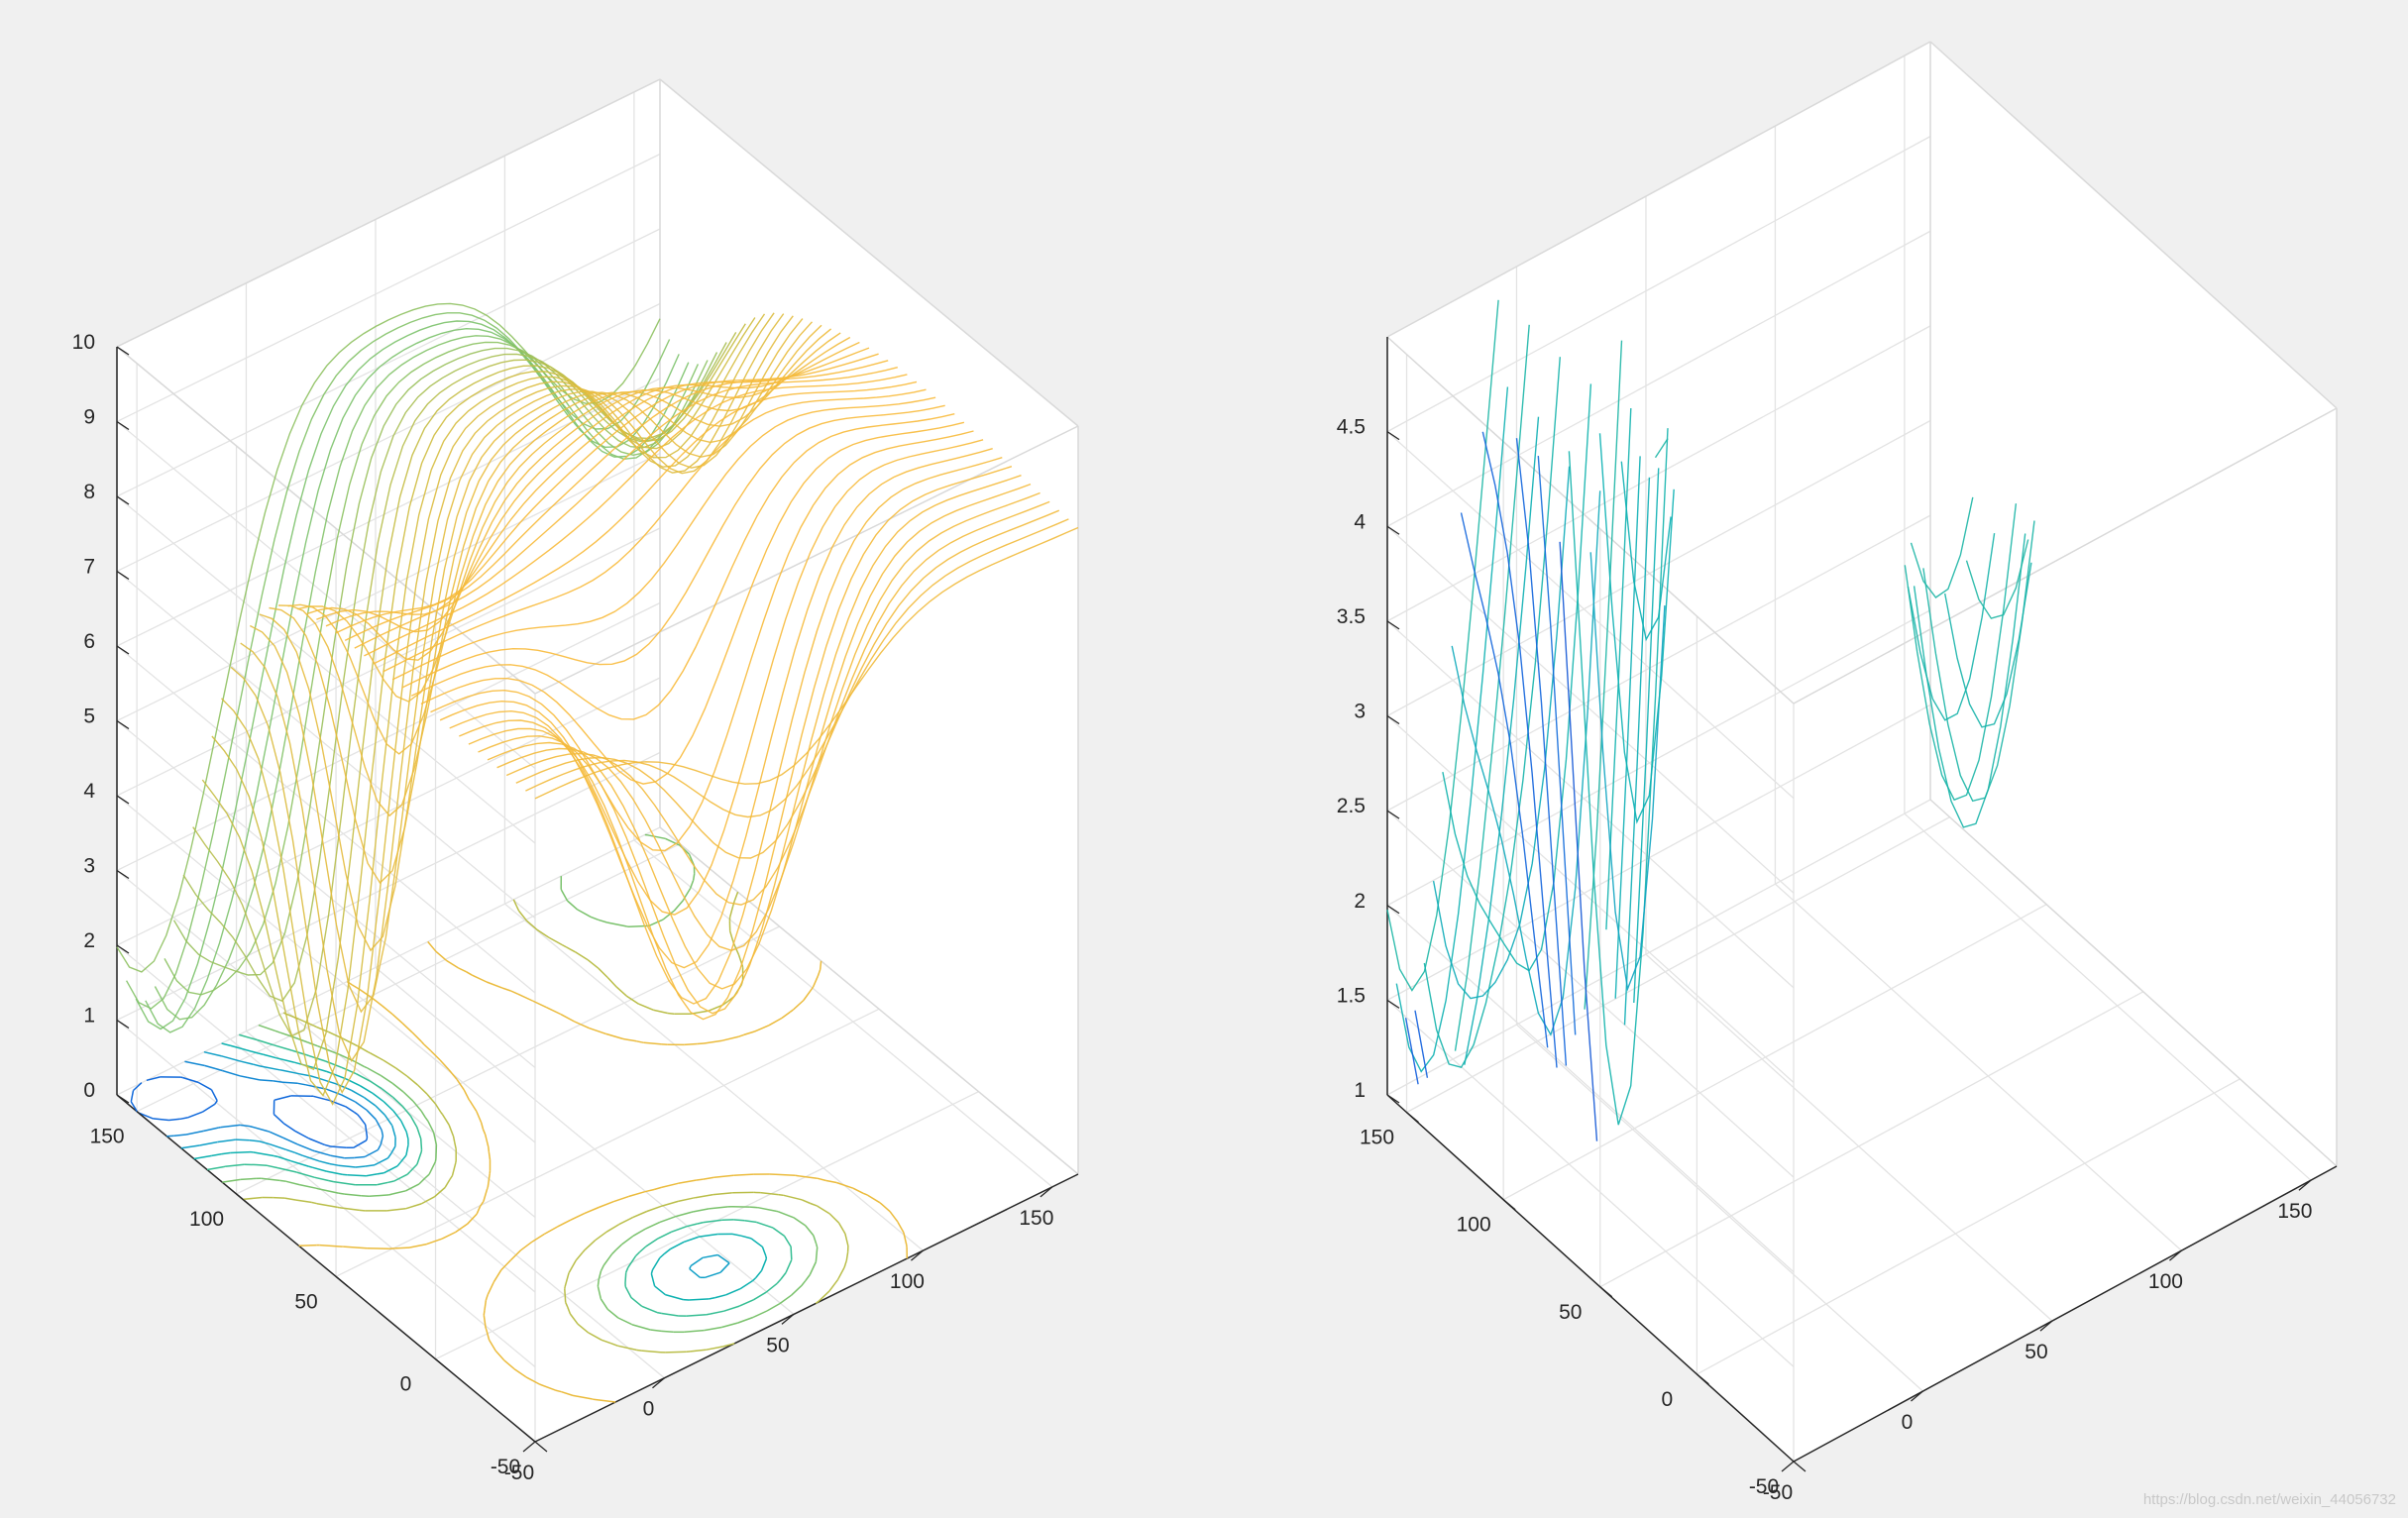  What do you see at coordinates (658, 1383) in the screenshot?
I see `x-tick-mark` at bounding box center [658, 1383].